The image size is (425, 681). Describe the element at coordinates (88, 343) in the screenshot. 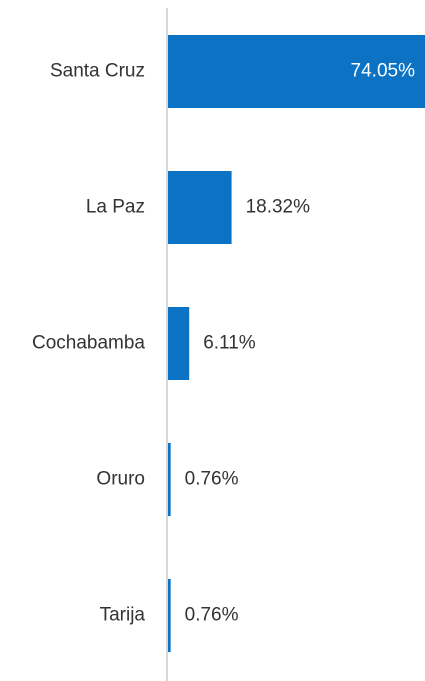

I see `y-tick-label: Cochabamba` at that location.